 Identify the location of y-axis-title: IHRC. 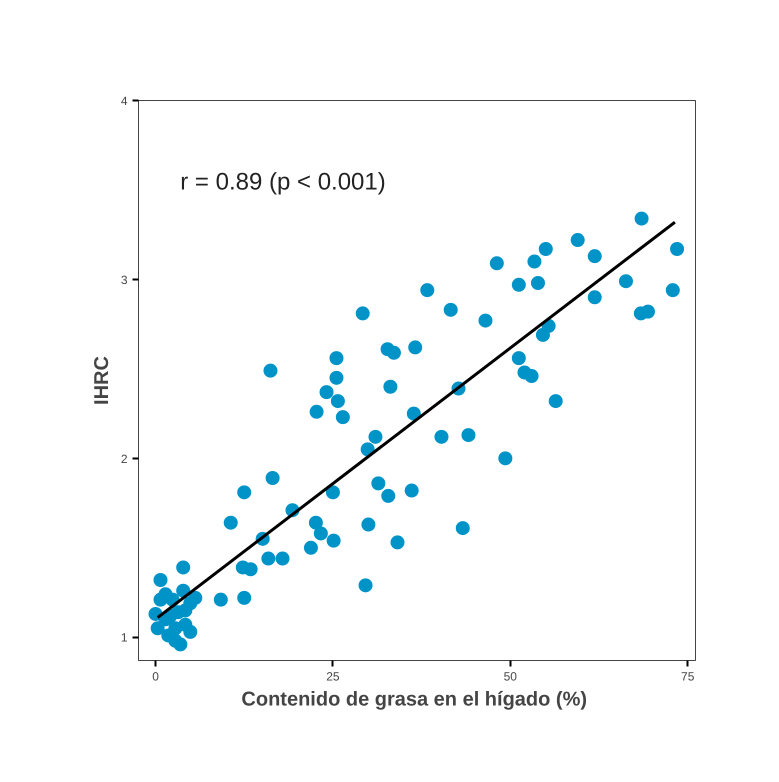
(101, 380).